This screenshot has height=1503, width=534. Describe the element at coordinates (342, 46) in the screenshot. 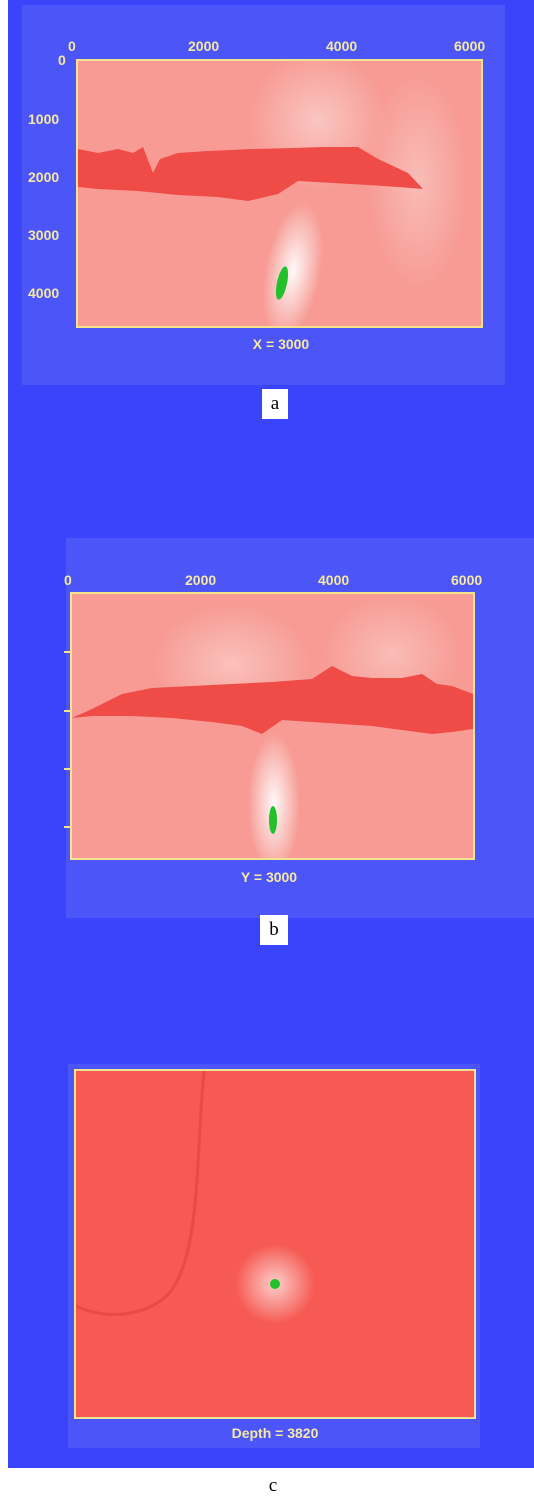

I see `panel-a-xtick-4000: 4000` at that location.